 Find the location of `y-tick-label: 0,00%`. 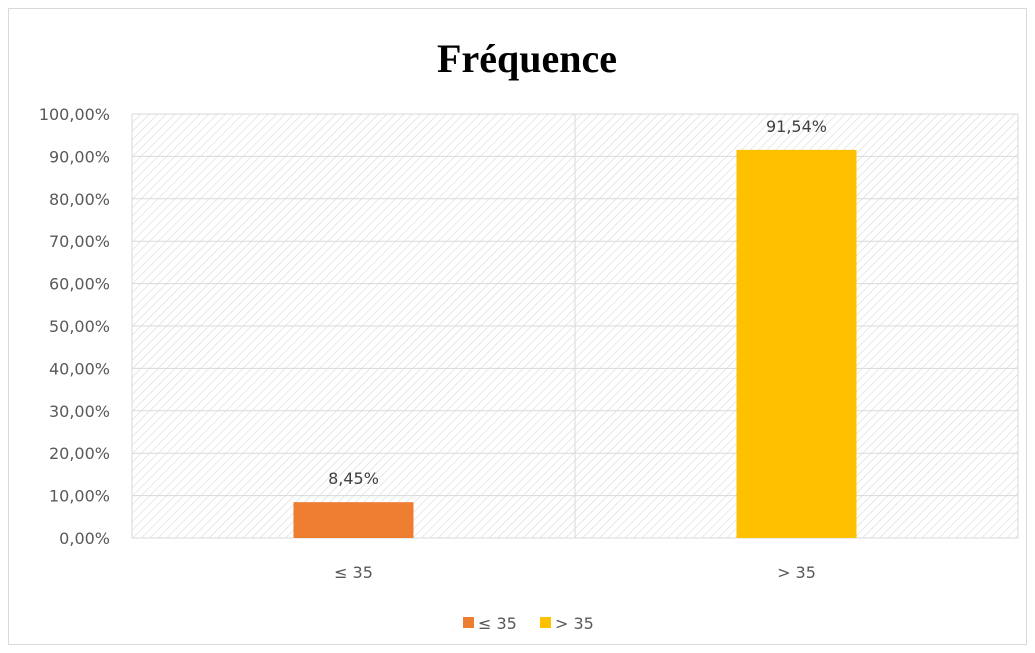

y-tick-label: 0,00% is located at coordinates (84, 538).